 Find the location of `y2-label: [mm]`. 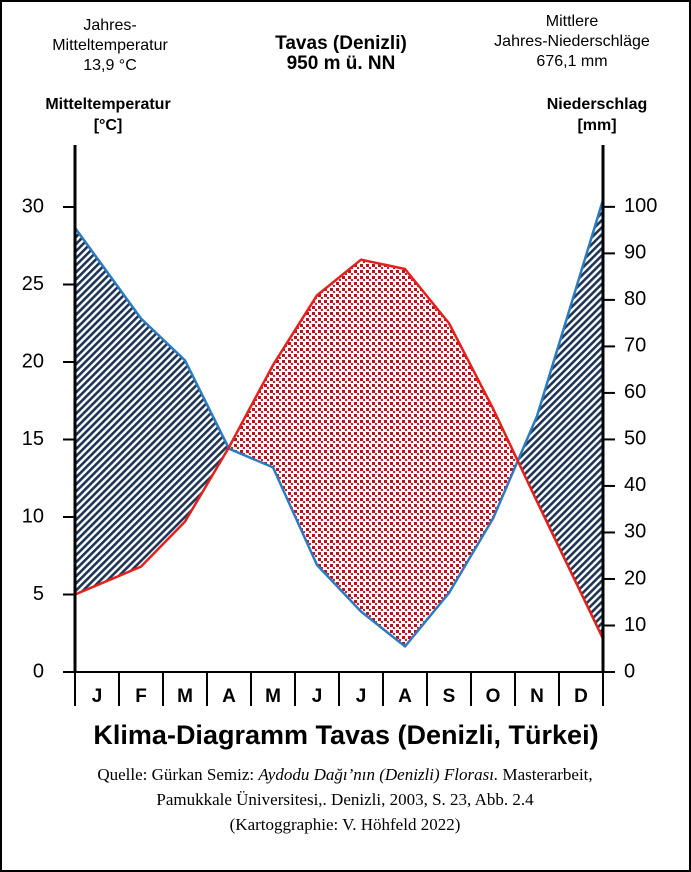

y2-label: [mm] is located at coordinates (596, 125).